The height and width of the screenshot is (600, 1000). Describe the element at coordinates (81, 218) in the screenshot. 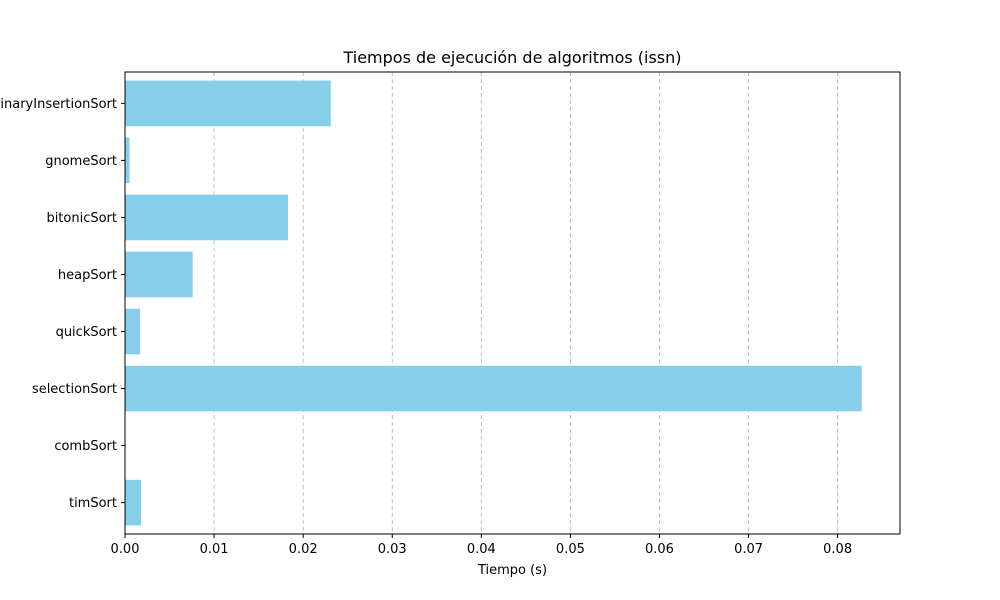

I see `y-tick-label: bitonicSort` at that location.